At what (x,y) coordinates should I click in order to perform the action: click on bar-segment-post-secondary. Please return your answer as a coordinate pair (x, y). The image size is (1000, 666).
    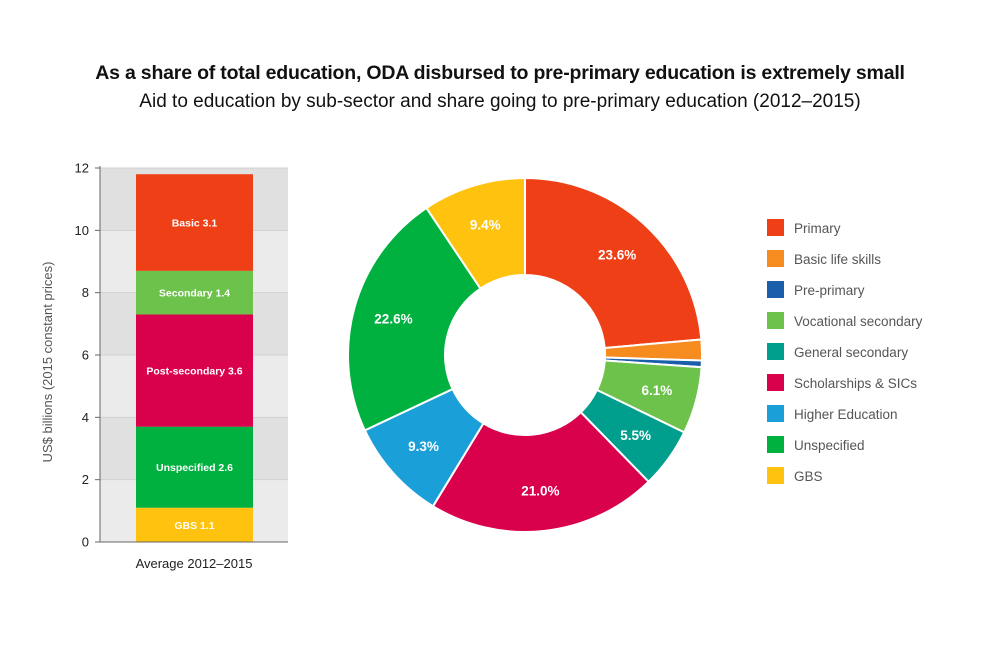
    Looking at the image, I should click on (194, 370).